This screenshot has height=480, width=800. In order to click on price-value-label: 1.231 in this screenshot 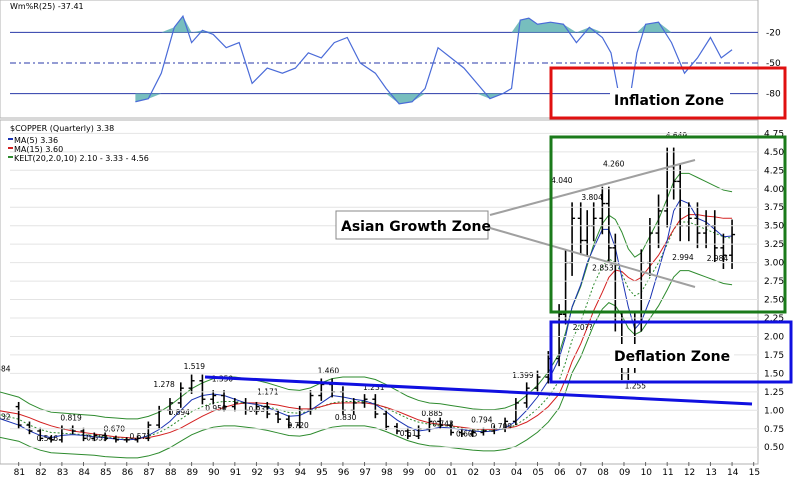, I will do `click(374, 387)`.